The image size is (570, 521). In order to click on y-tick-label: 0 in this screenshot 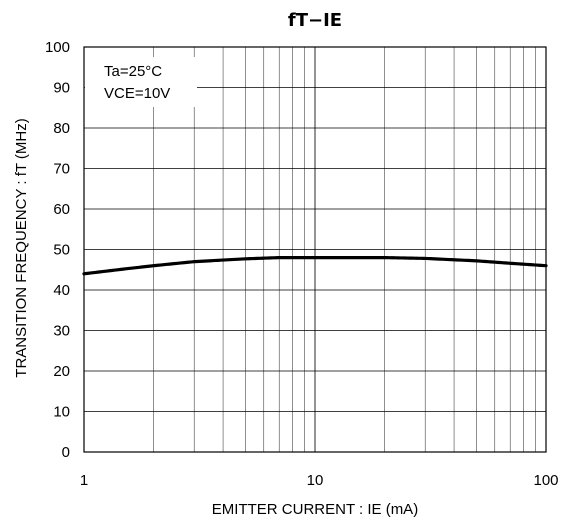, I will do `click(66, 452)`.